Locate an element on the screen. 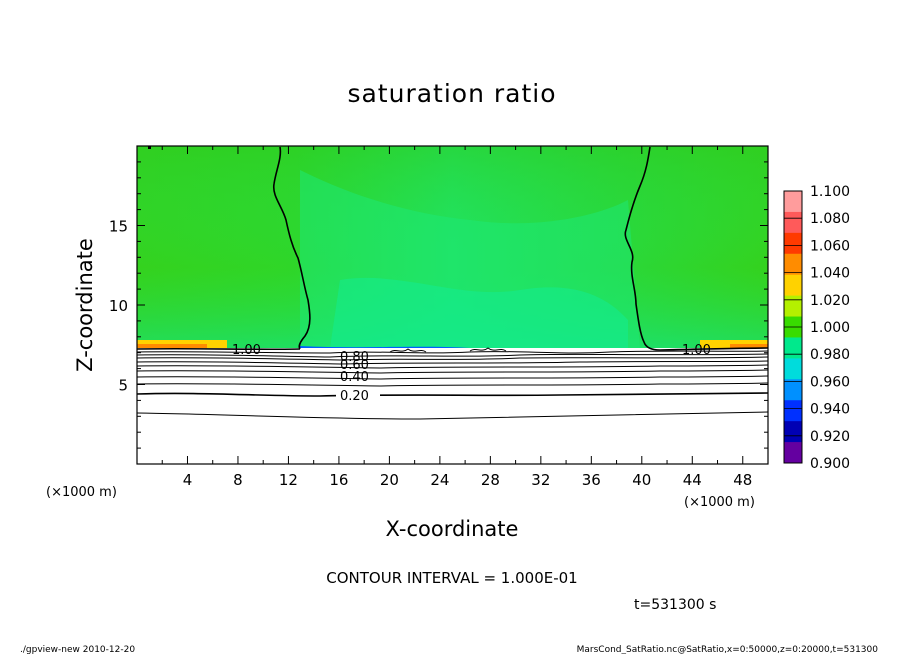  colorbar-label: 0.920 is located at coordinates (830, 437).